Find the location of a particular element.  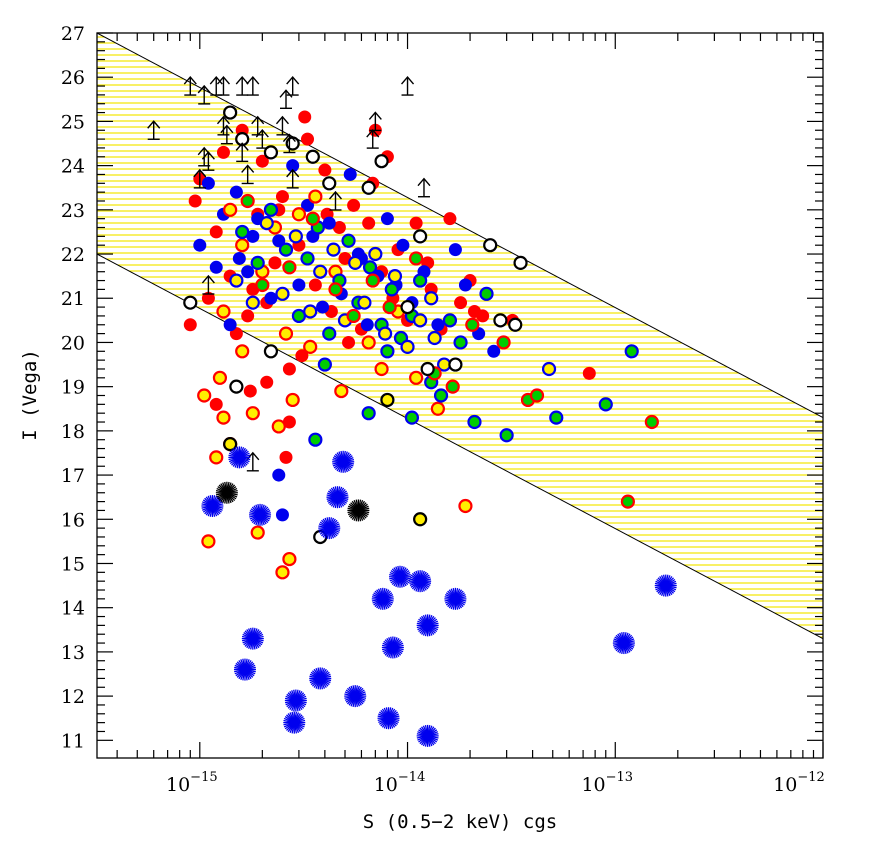

x-axis-title: S (0.5−2 keV) cgs is located at coordinates (460, 822).